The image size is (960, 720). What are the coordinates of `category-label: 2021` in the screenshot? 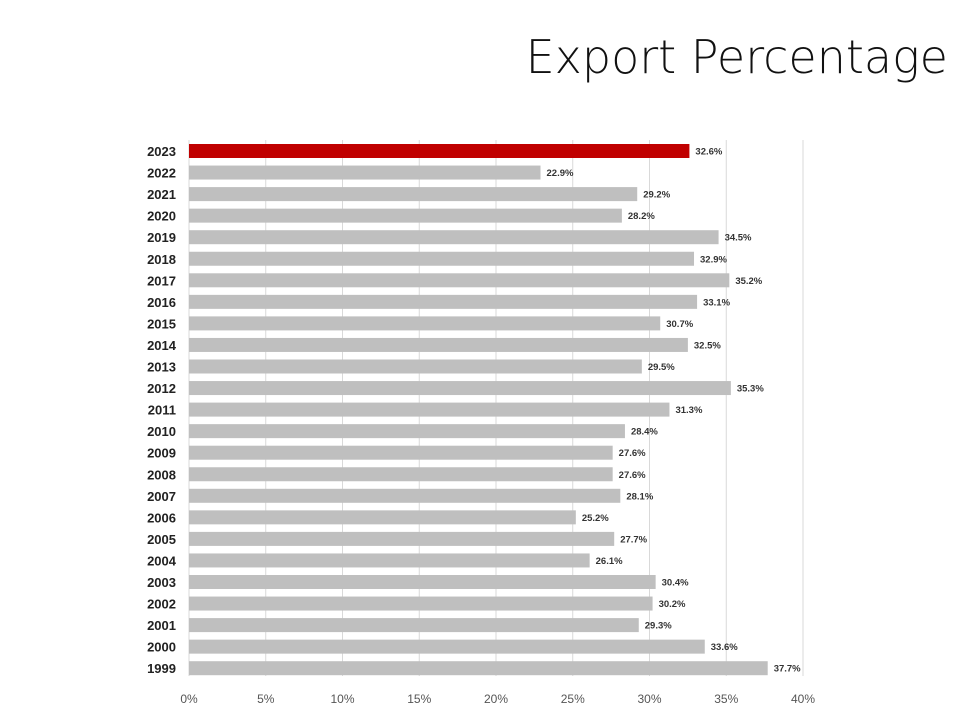 It's located at (161, 194).